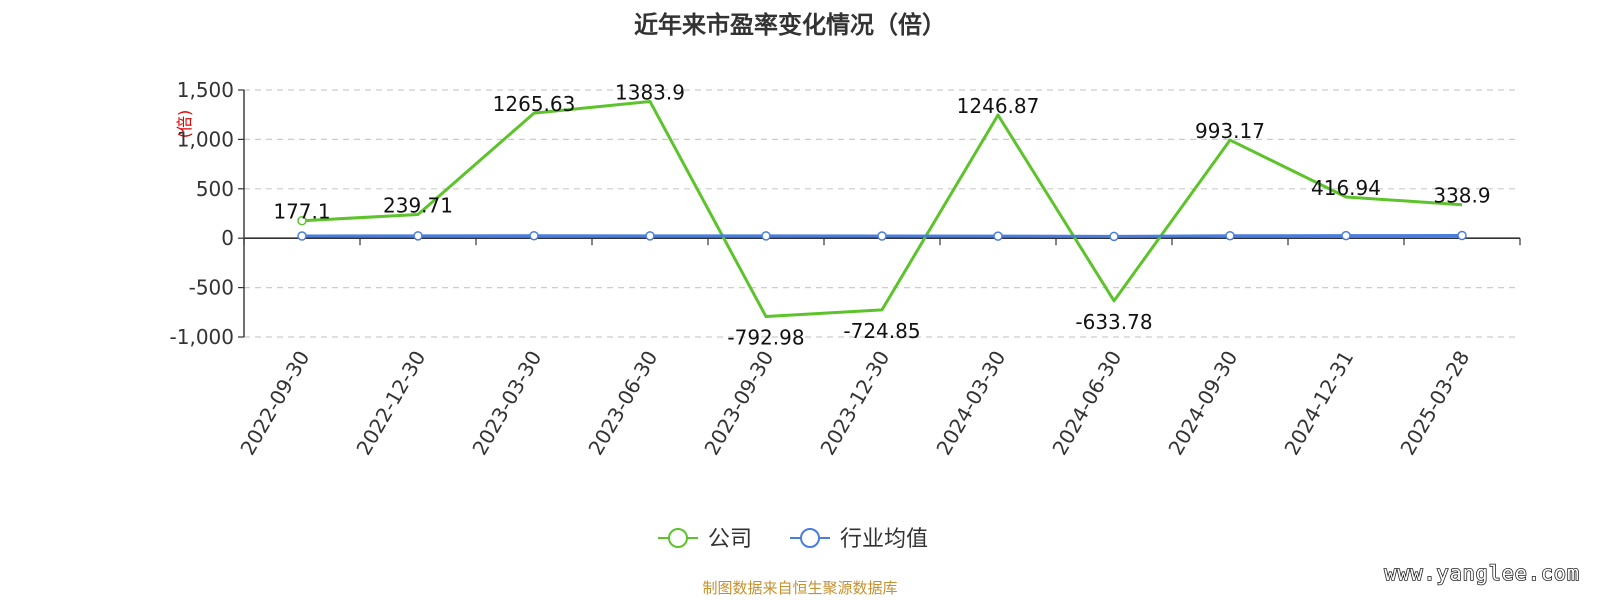 The width and height of the screenshot is (1600, 600). What do you see at coordinates (738, 403) in the screenshot?
I see `x-tick-label: 2023-09-30` at bounding box center [738, 403].